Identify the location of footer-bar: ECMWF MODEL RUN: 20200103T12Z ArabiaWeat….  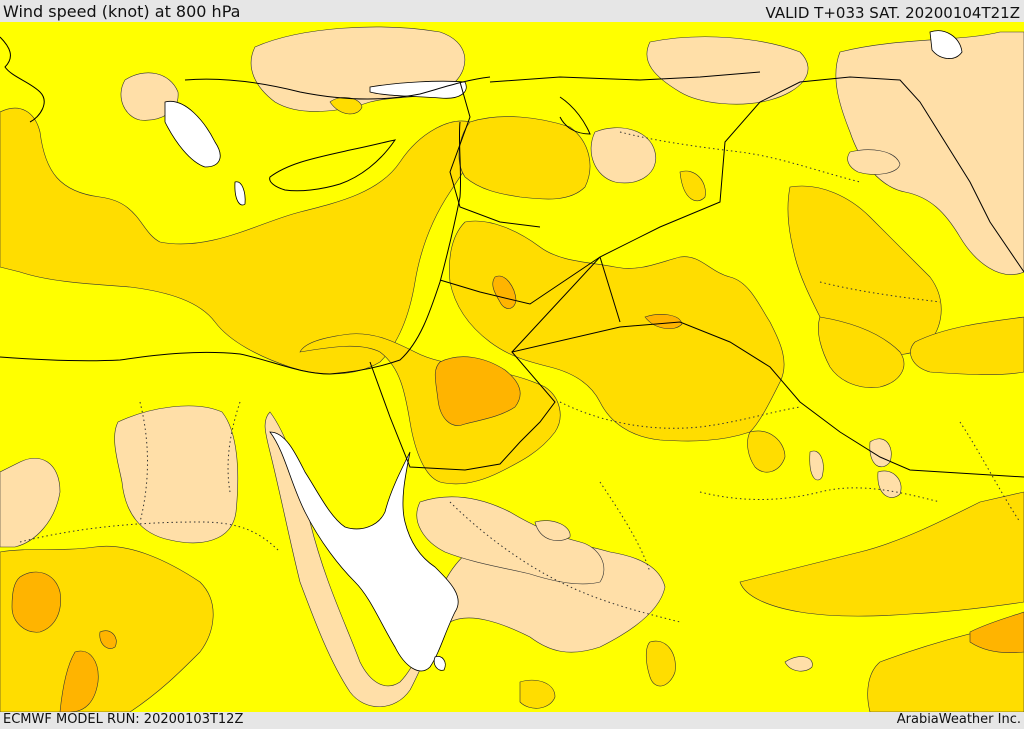
(512, 720).